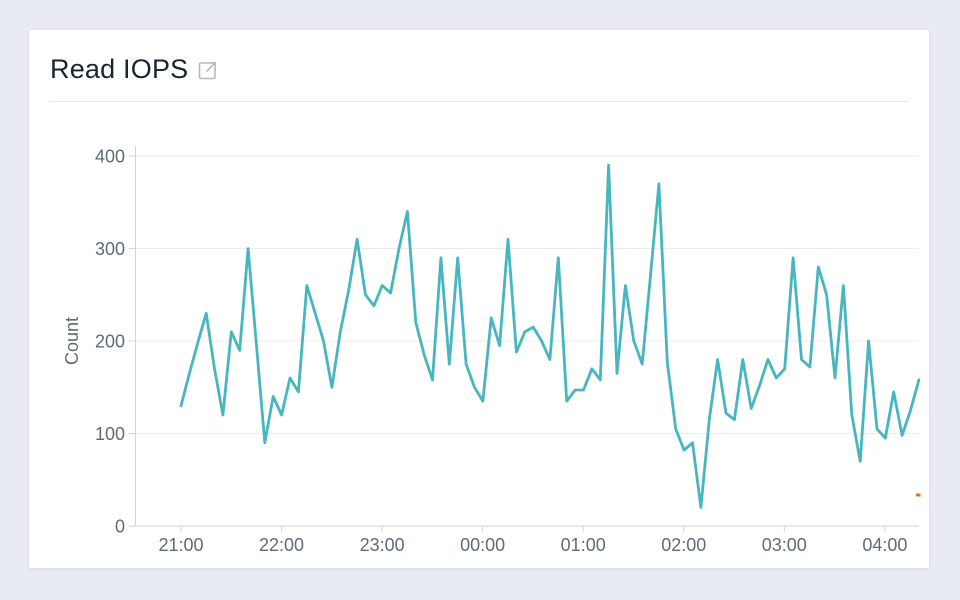 The width and height of the screenshot is (960, 600). What do you see at coordinates (884, 545) in the screenshot?
I see `x-tick-label: 04:00` at bounding box center [884, 545].